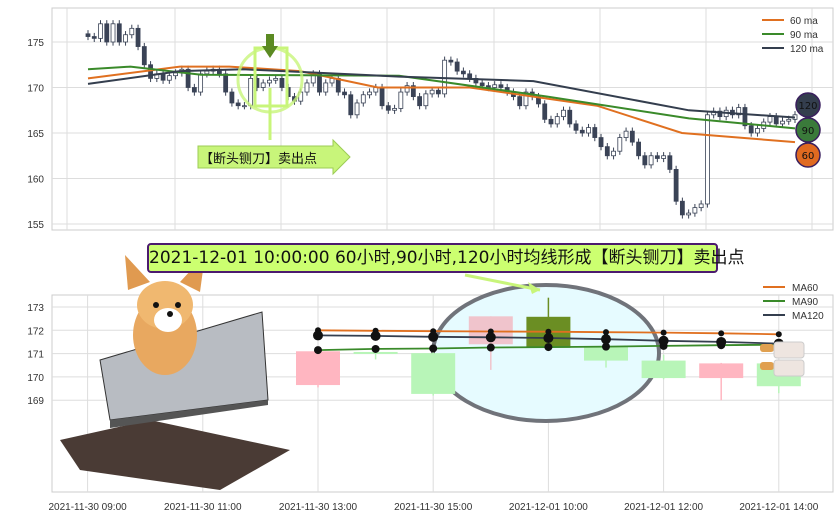 Image resolution: width=839 pixels, height=520 pixels. I want to click on top-y-tick-label: 160, so click(35, 180).